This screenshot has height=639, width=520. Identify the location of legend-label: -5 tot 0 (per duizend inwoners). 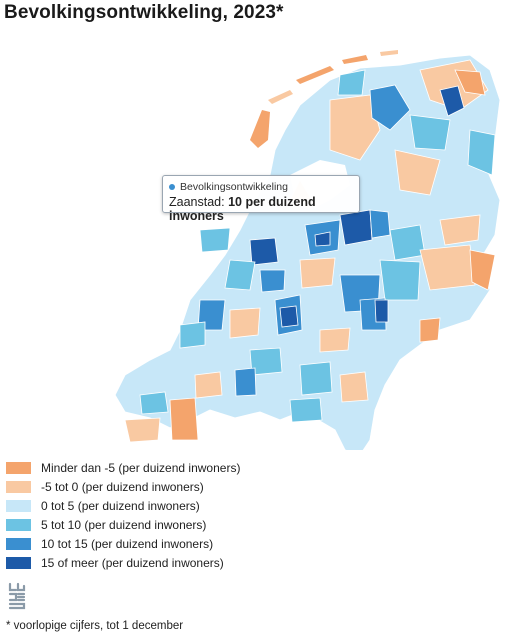
(122, 486).